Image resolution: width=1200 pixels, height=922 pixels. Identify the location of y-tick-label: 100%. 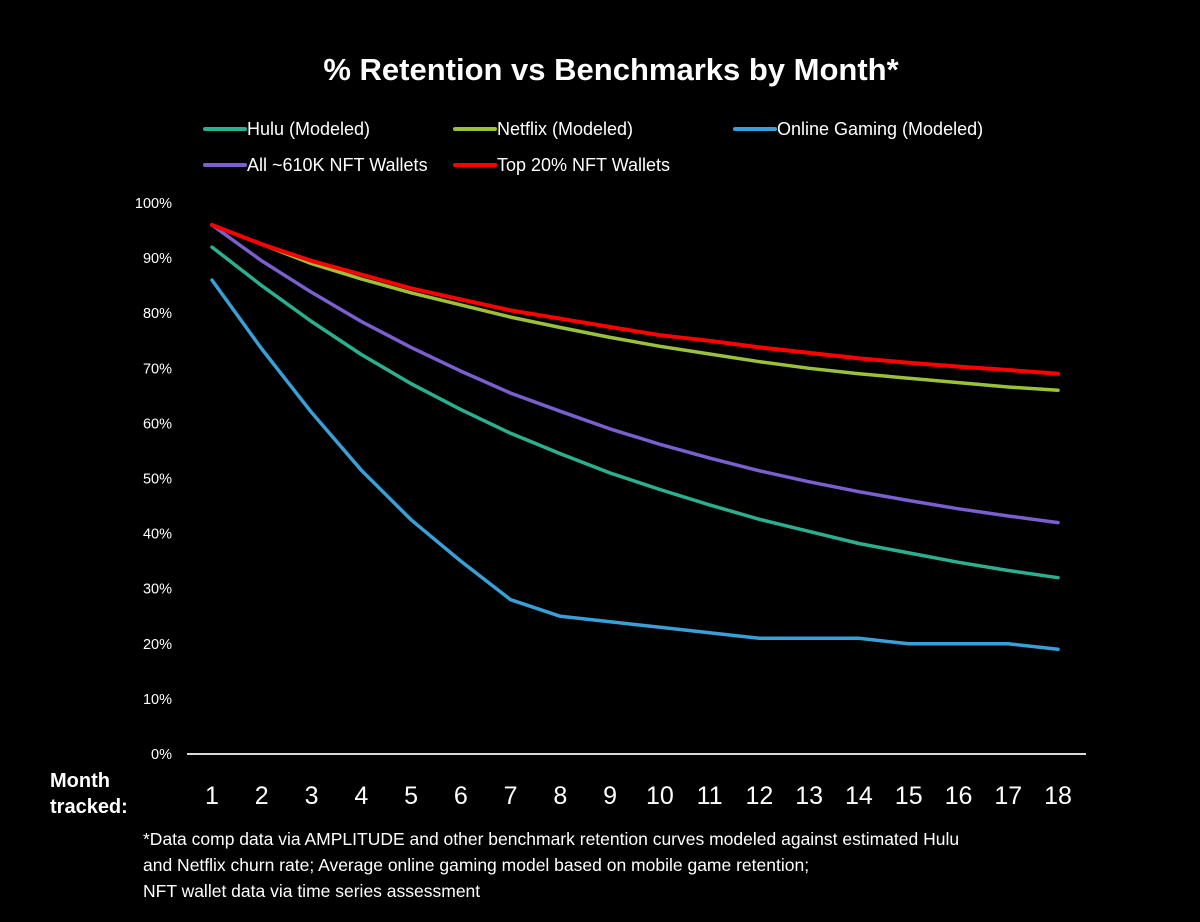
(153, 204).